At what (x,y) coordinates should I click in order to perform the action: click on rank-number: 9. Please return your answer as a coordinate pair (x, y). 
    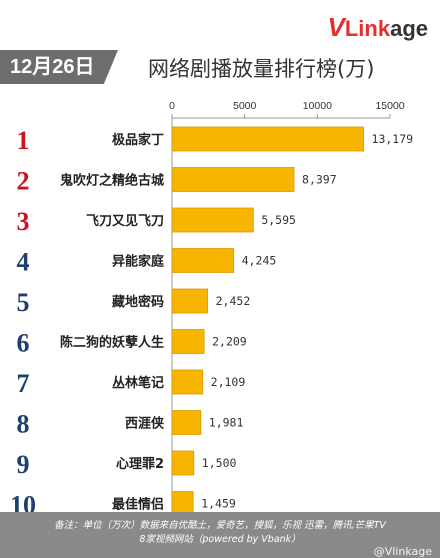
    Looking at the image, I should click on (23, 464).